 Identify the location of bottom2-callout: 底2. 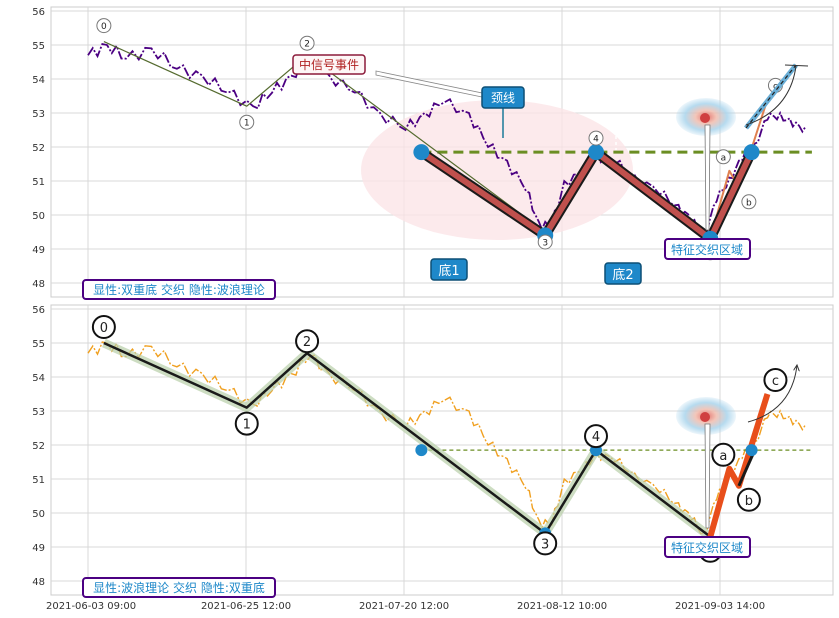
(623, 273).